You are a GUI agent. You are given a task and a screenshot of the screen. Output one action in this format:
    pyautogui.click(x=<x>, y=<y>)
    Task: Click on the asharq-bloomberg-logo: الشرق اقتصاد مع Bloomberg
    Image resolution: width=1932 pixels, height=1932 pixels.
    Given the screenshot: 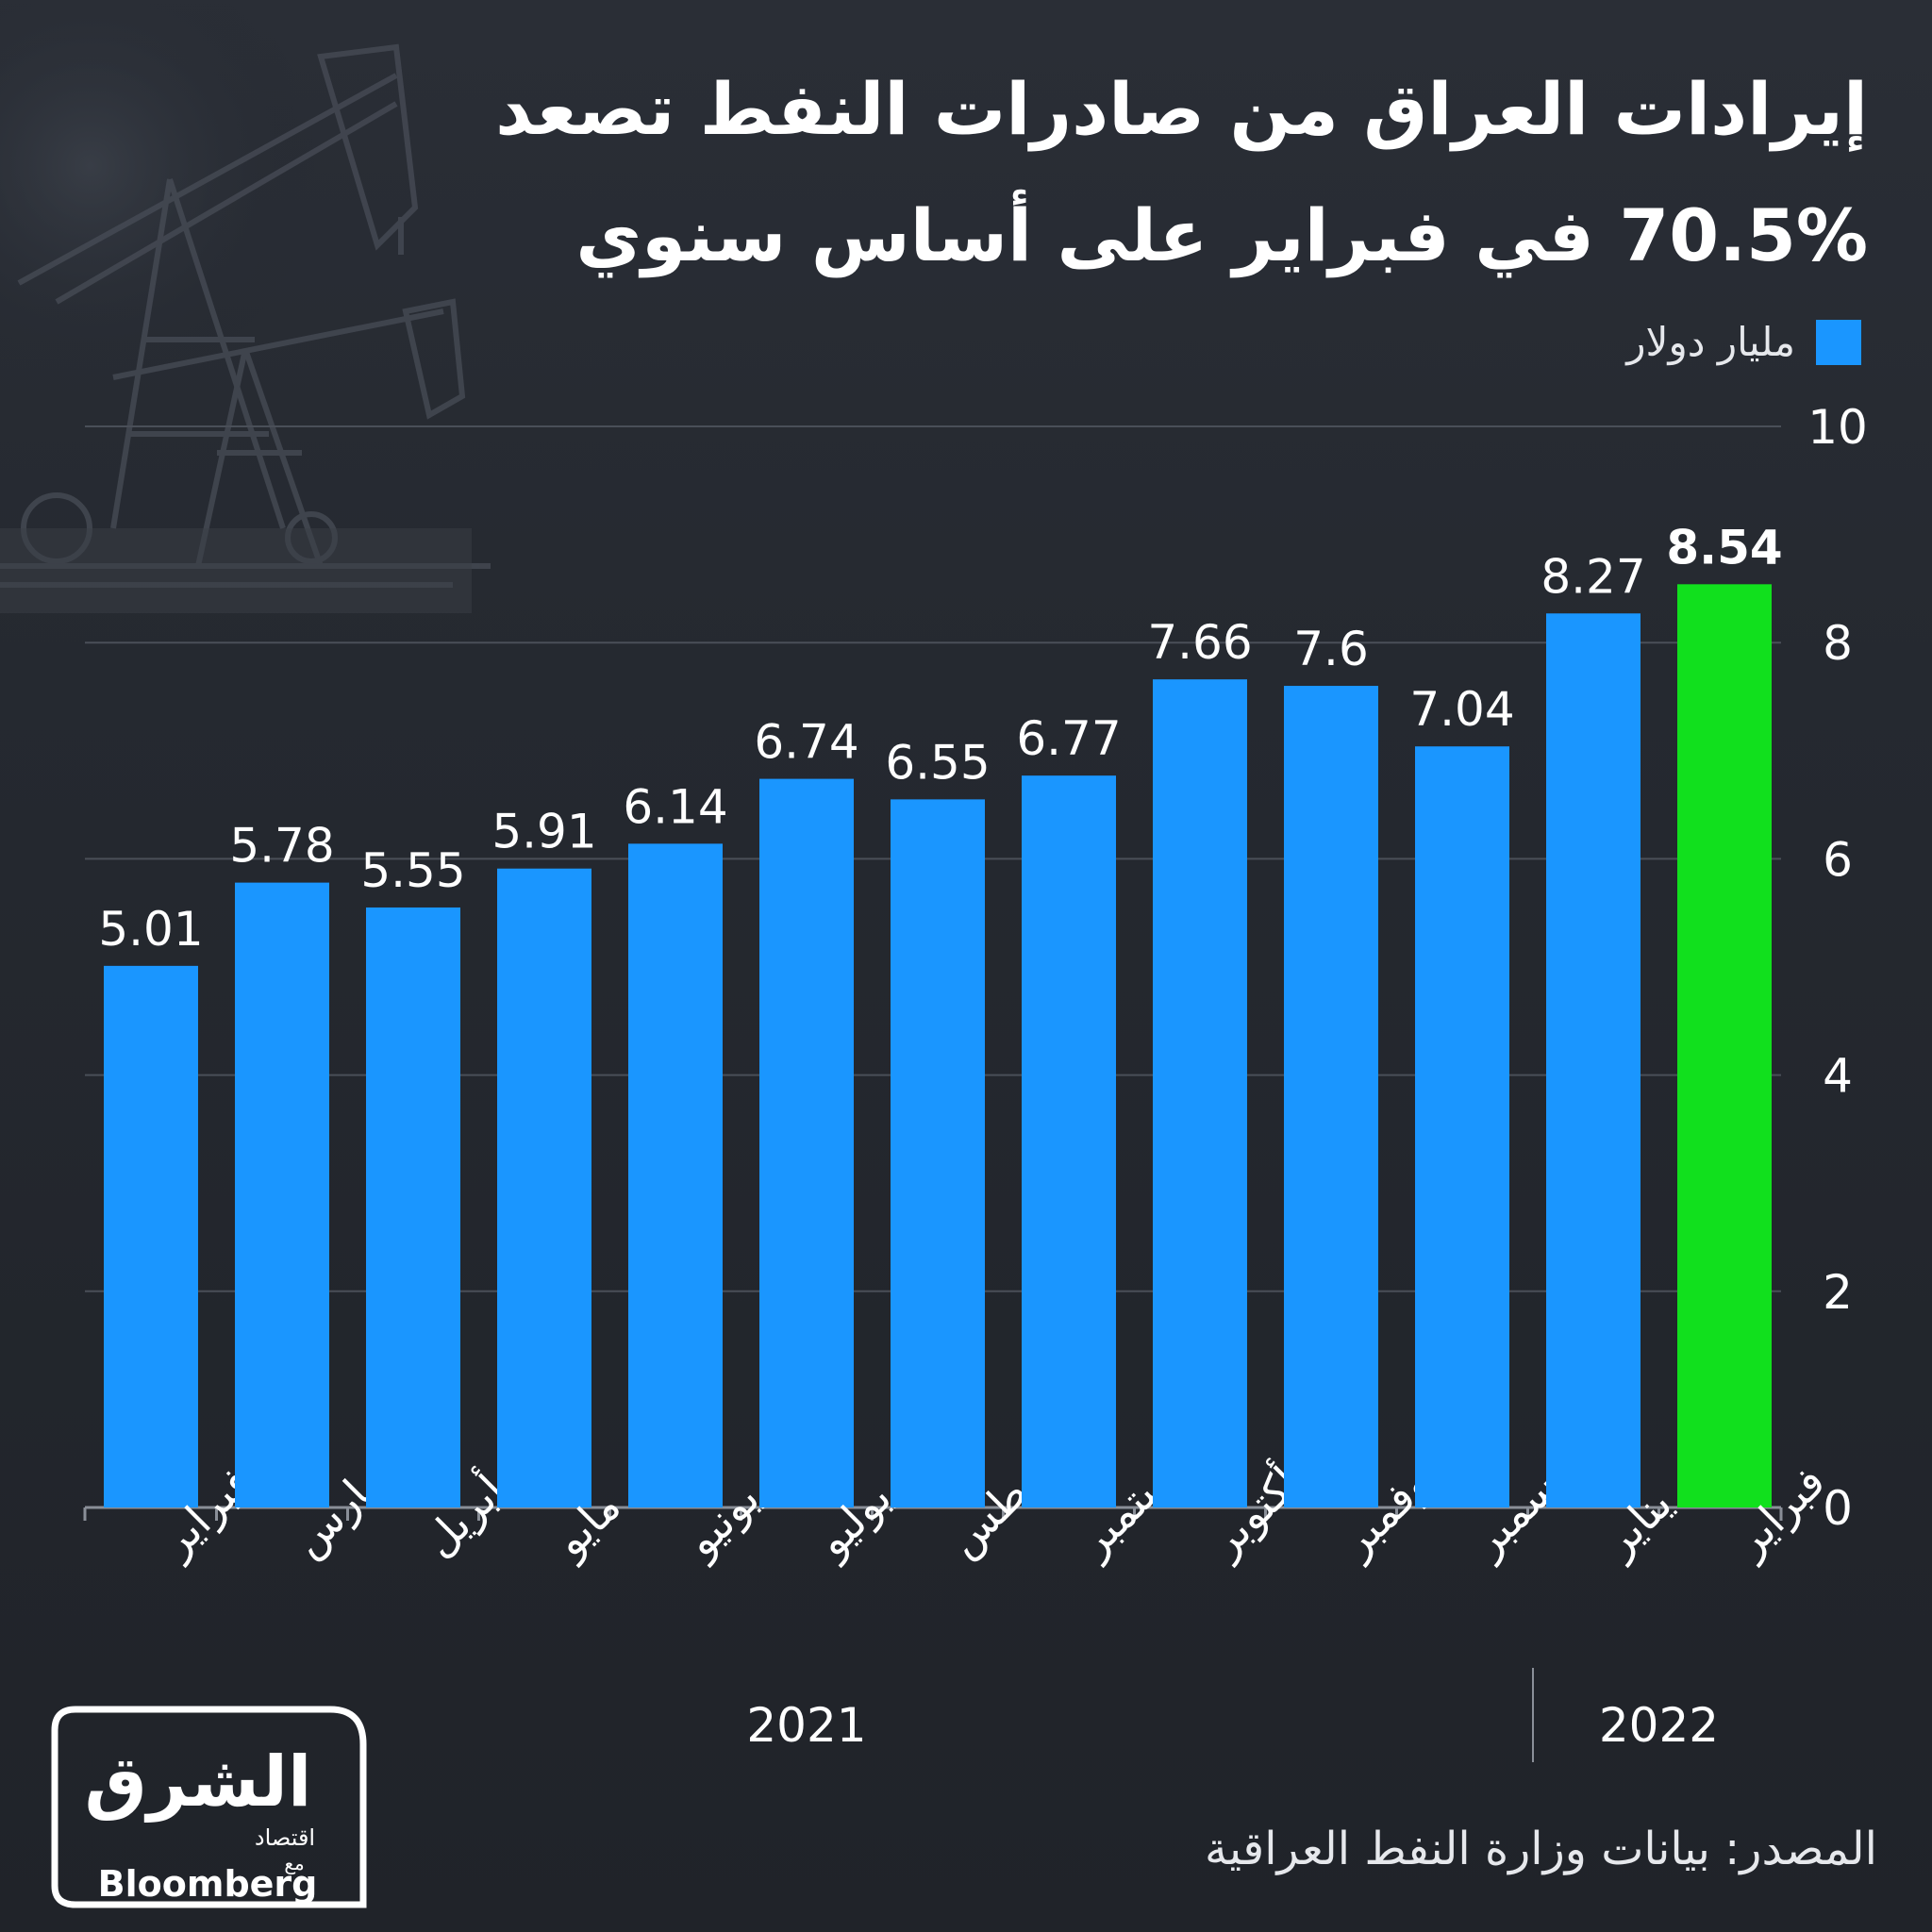 What is the action you would take?
    pyautogui.click(x=209, y=1807)
    